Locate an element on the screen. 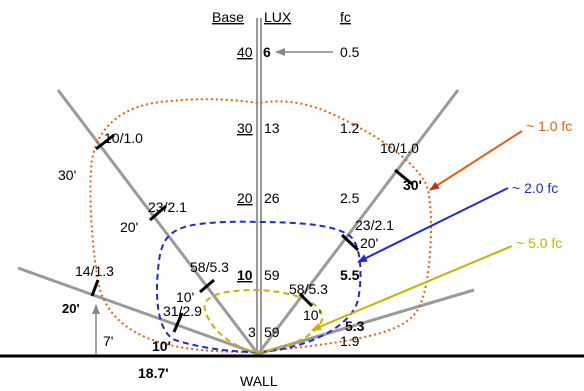 This screenshot has width=584, height=391. ray-label-left-flat: 14/1.3 is located at coordinates (94, 271).